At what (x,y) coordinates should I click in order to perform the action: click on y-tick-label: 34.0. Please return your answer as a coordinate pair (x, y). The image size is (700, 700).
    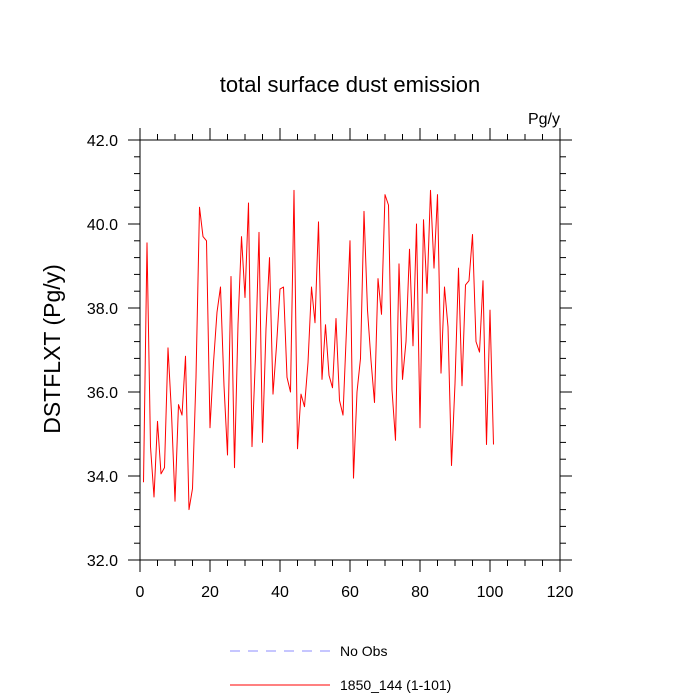
    Looking at the image, I should click on (102, 477).